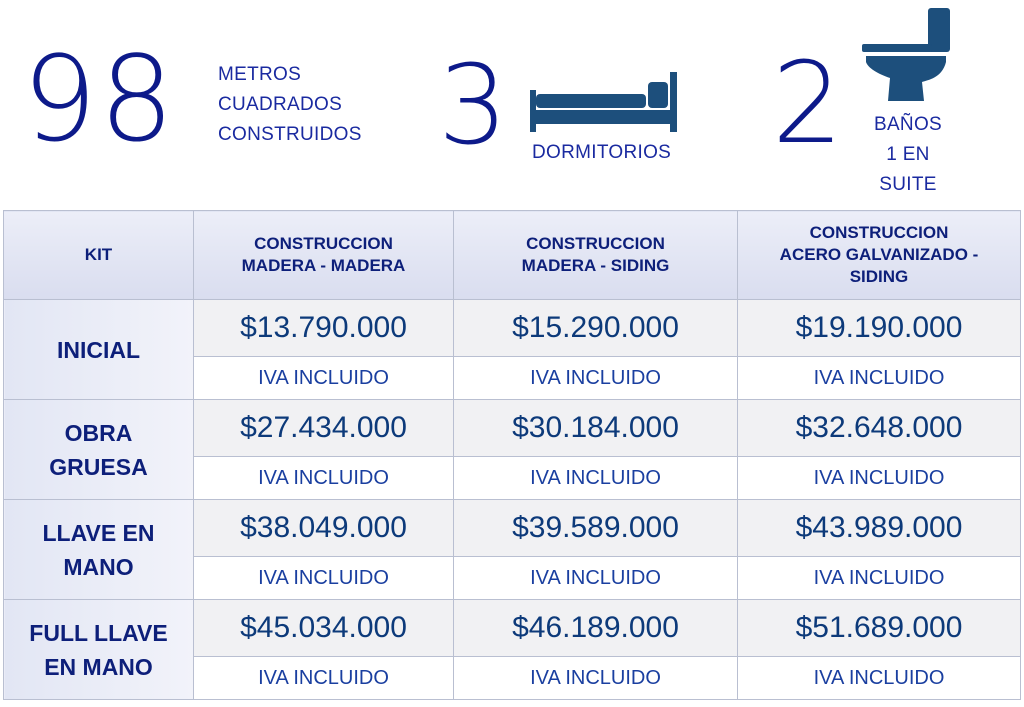  I want to click on price-cell: $19.190.000, so click(879, 328).